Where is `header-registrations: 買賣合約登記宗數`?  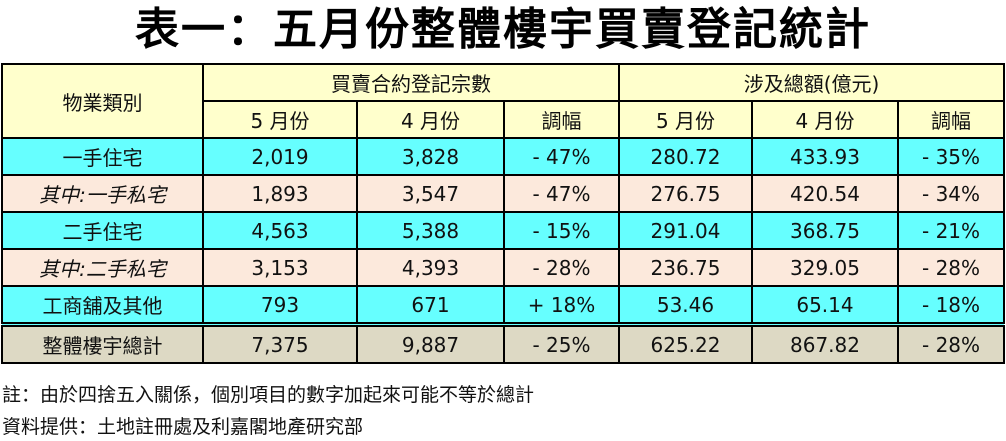
header-registrations: 買賣合約登記宗數 is located at coordinates (411, 82).